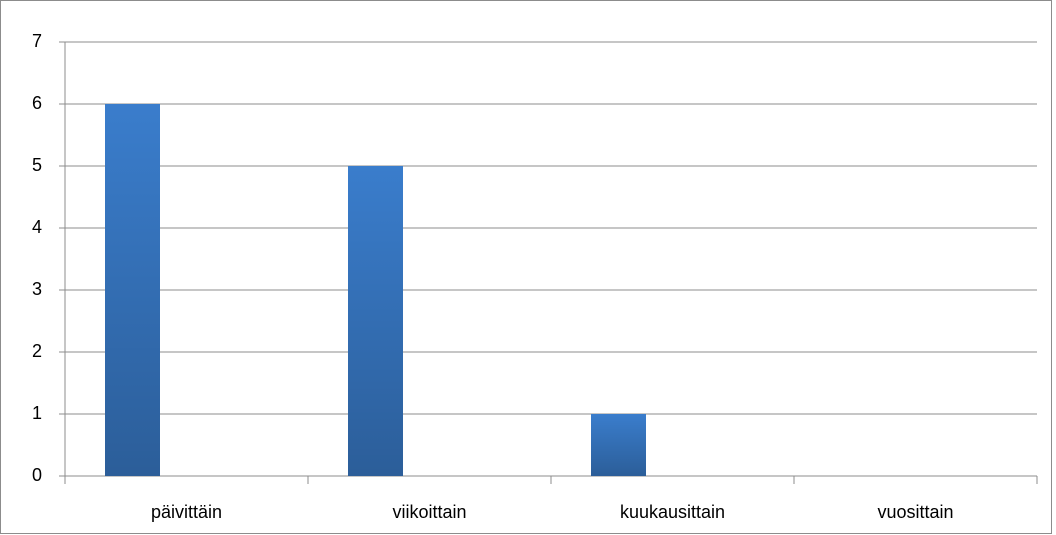  I want to click on x-tick-label: viikoittain, so click(429, 512).